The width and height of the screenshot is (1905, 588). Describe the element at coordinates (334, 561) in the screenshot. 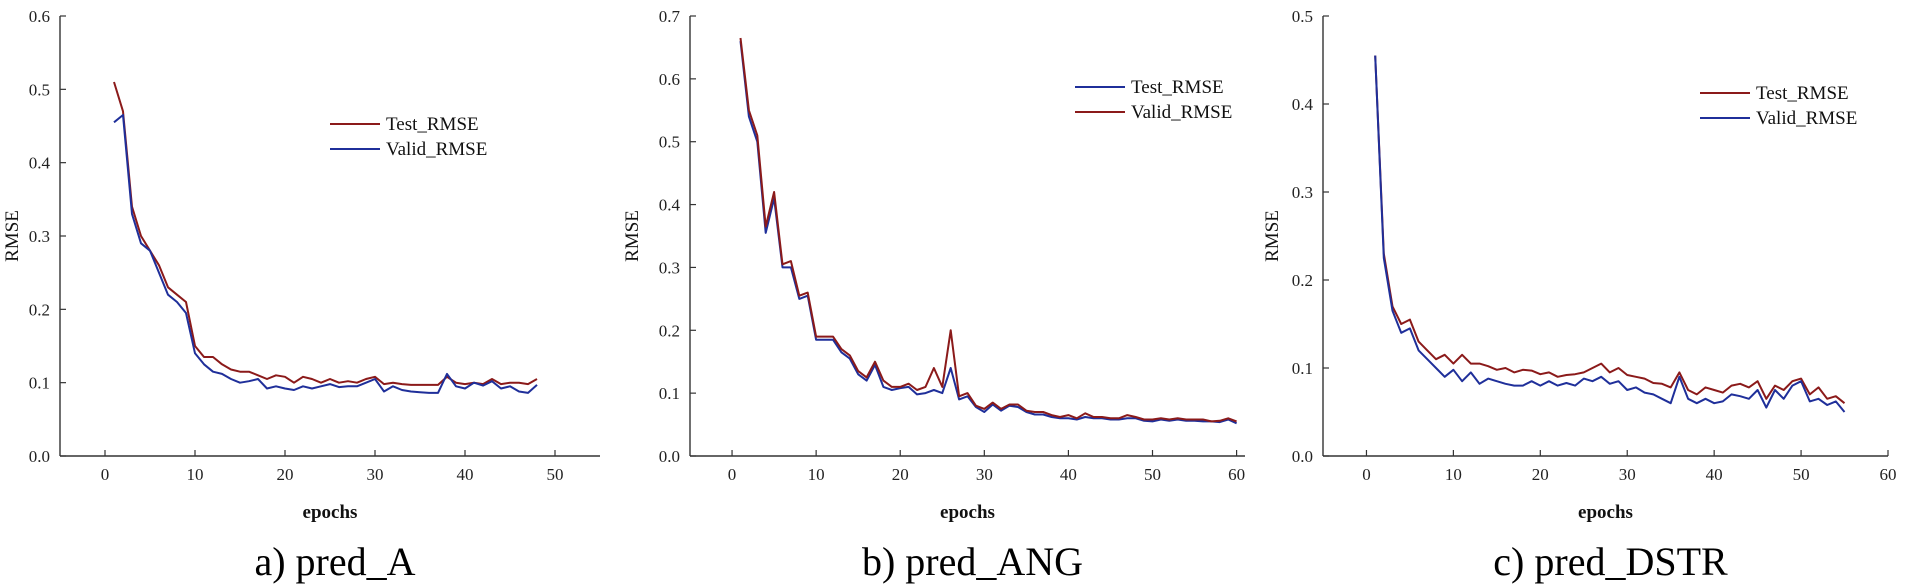

I see `panel-caption: a) pred_A` at that location.